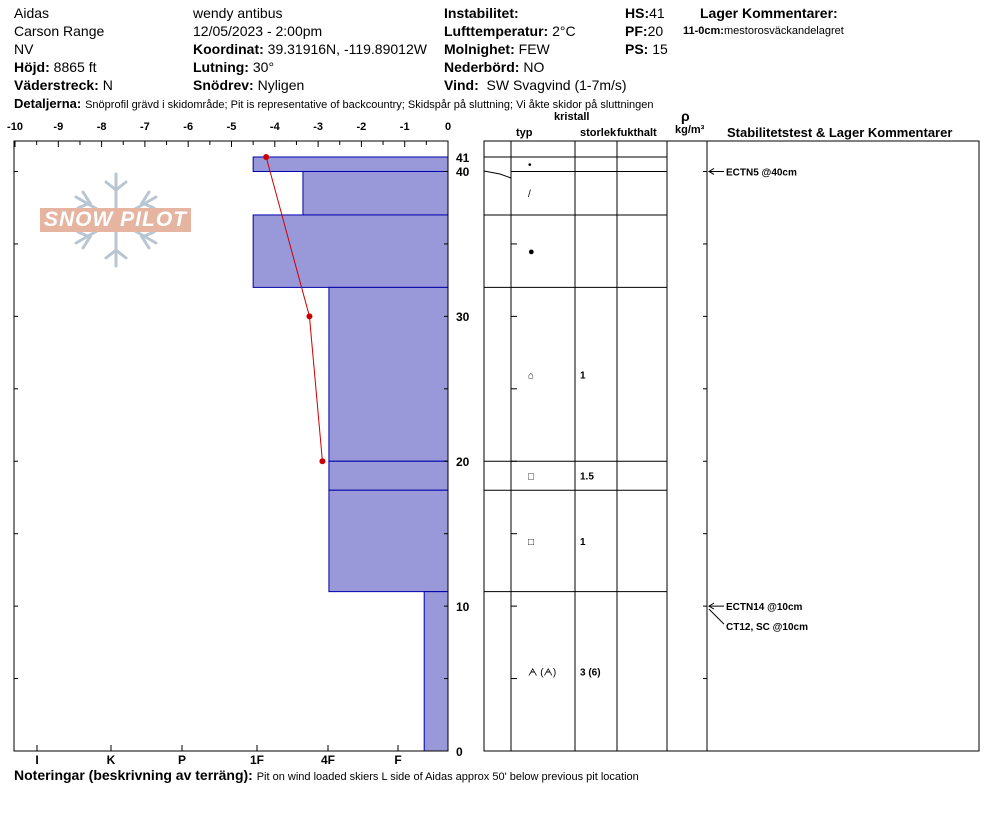  Describe the element at coordinates (188, 127) in the screenshot. I see `temp-tick-label: -6` at that location.